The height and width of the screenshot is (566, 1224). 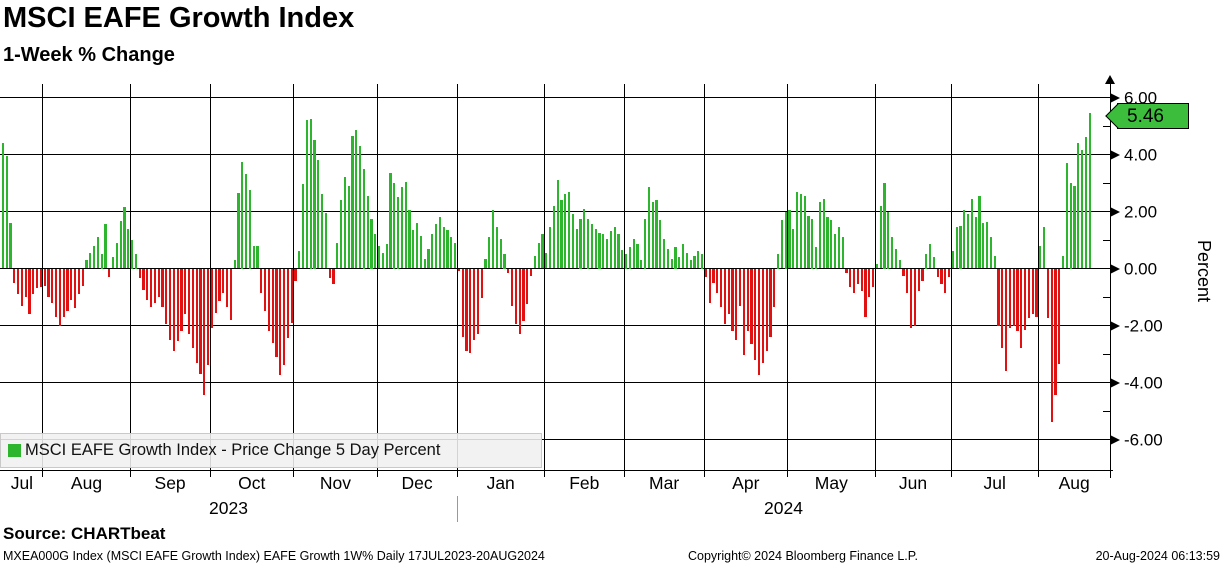 What do you see at coordinates (1157, 556) in the screenshot?
I see `footer-timestamp: 20-Aug-2024 06:13:59` at bounding box center [1157, 556].